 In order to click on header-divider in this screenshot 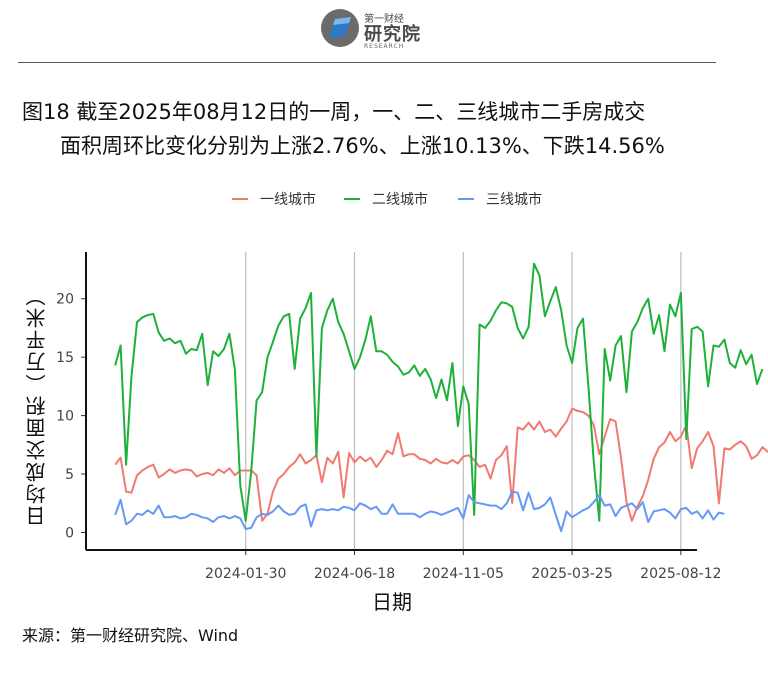, I will do `click(367, 62)`.